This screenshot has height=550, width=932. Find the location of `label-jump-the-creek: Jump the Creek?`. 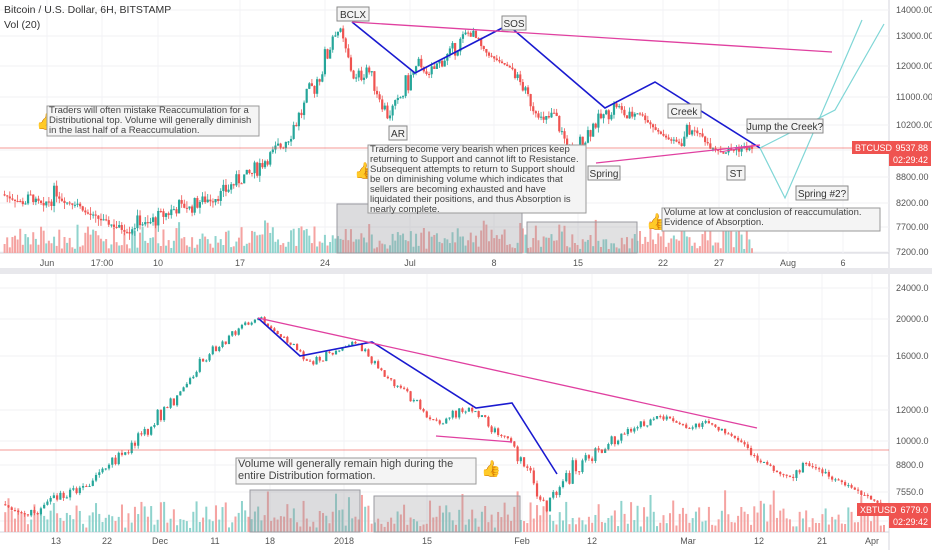

label-jump-the-creek: Jump the Creek? is located at coordinates (785, 126).